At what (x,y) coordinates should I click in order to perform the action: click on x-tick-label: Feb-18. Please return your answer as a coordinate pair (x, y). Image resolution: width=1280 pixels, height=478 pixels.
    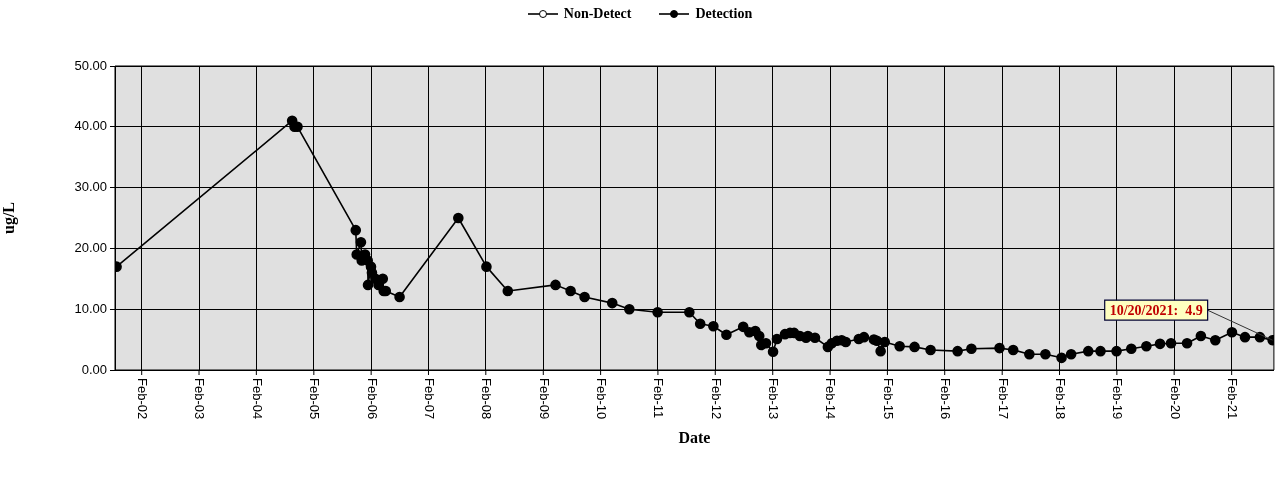
    Looking at the image, I should click on (1060, 399).